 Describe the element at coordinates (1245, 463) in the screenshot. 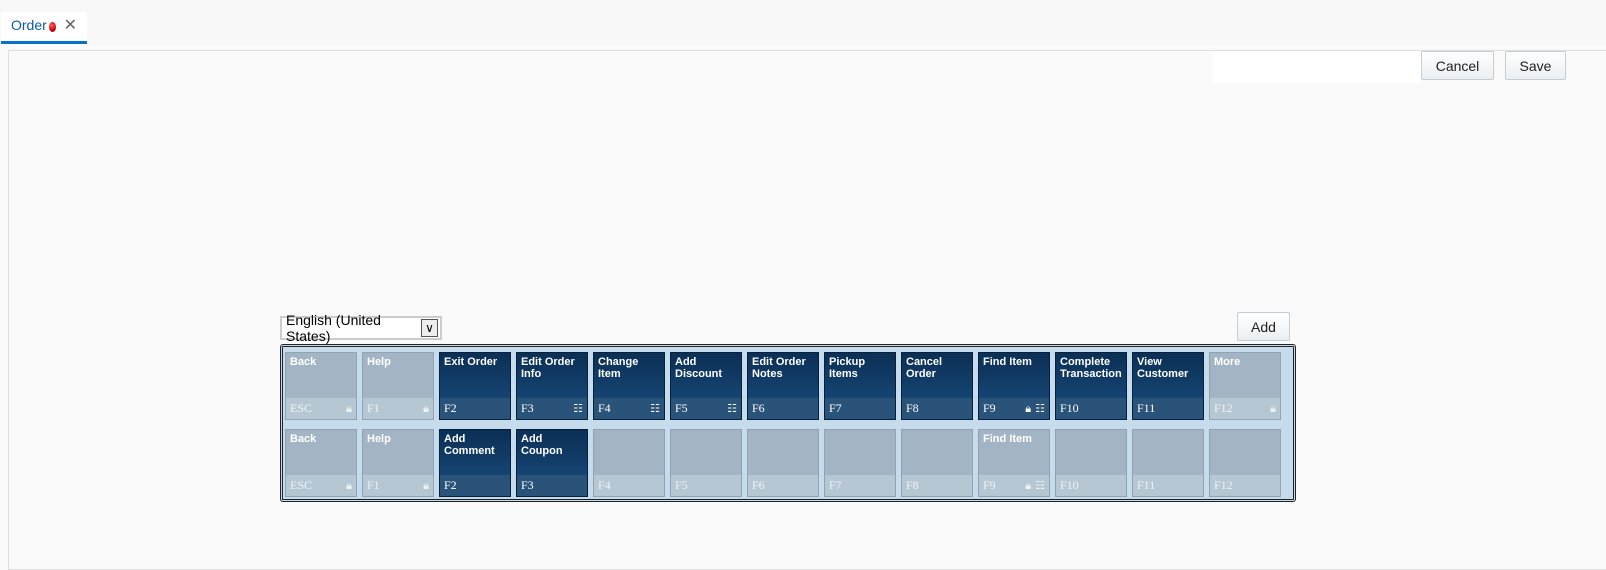

I see `function-key-tile: F12` at that location.